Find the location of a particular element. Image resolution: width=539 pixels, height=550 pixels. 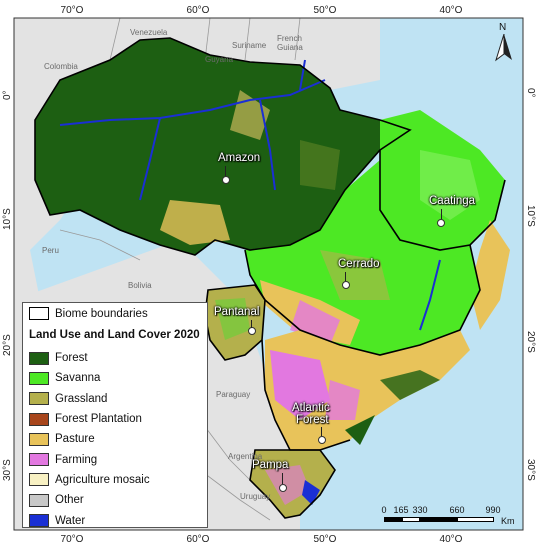

tick-right-20s: 20°S is located at coordinates (530, 342).